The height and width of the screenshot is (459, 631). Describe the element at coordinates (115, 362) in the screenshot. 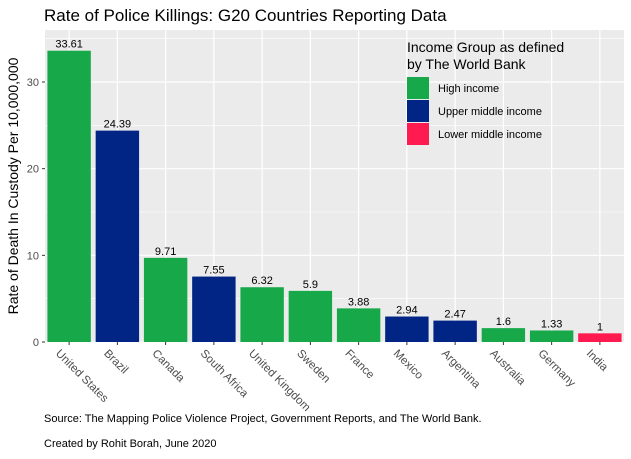

I see `x-tick-label: Brazil` at that location.